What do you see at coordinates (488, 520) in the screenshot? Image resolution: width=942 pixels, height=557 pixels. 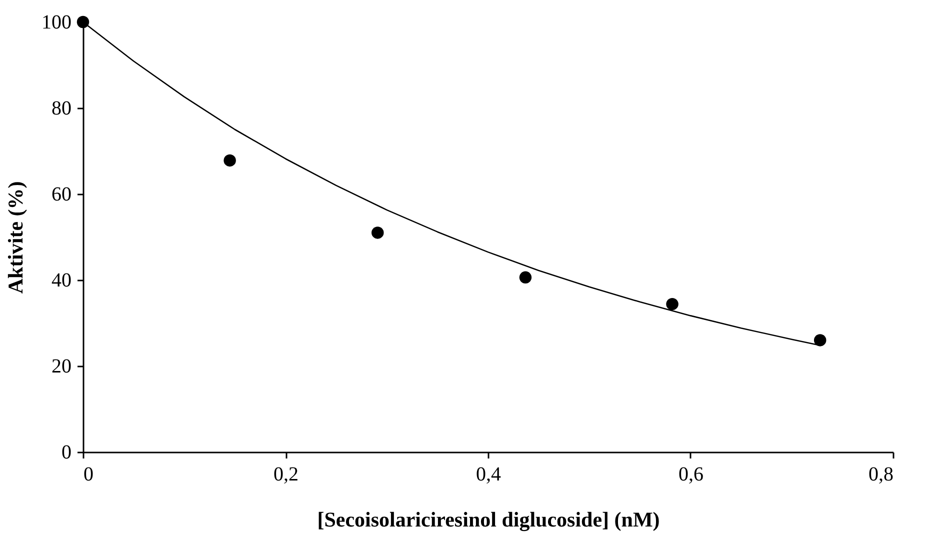 I see `x-axis-title: [Secoisolariciresinol diglucoside] (nM)` at bounding box center [488, 520].